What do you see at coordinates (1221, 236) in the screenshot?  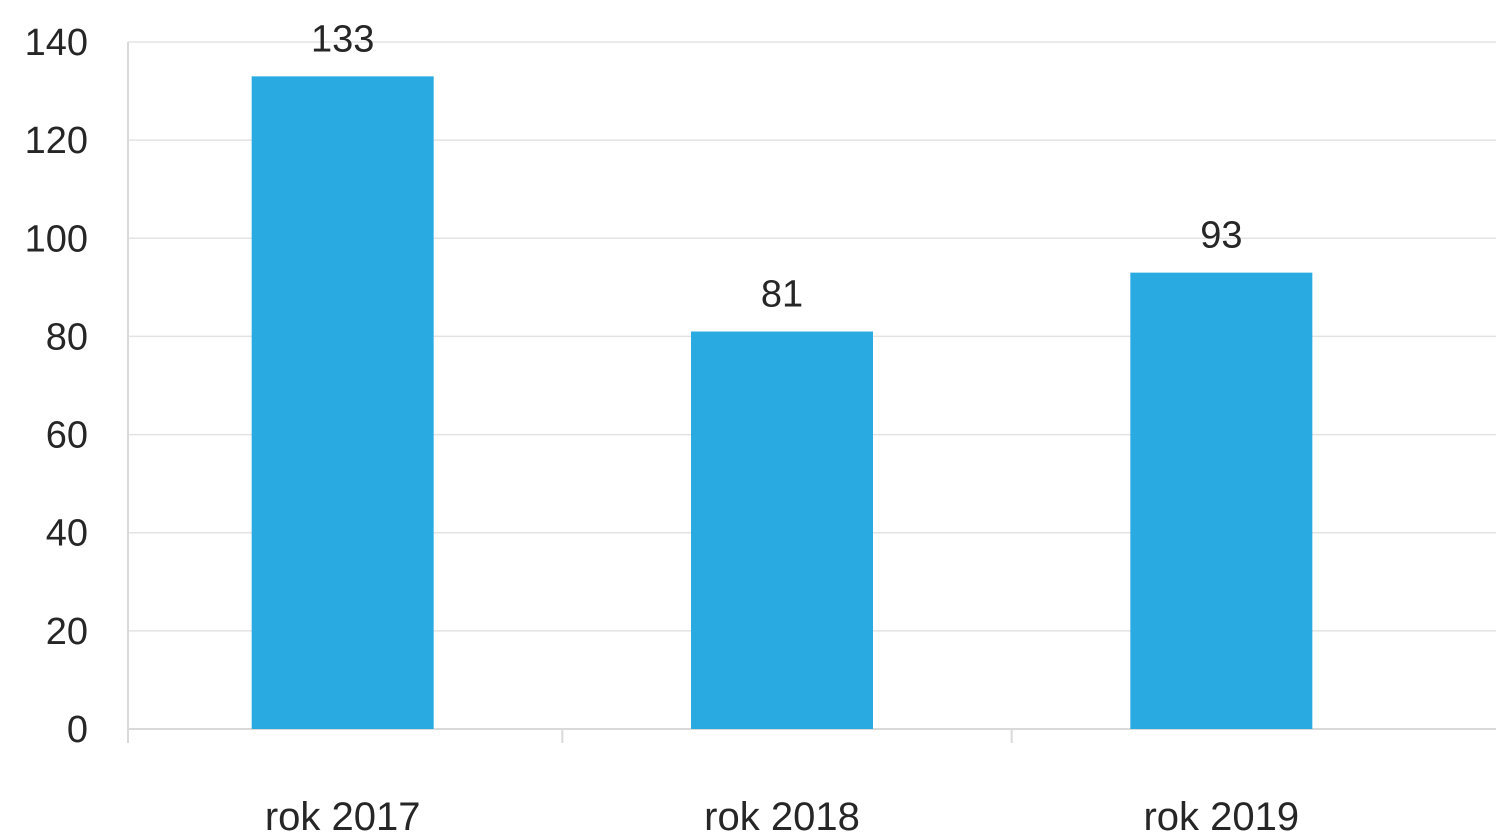 I see `data-label: 93` at bounding box center [1221, 236].